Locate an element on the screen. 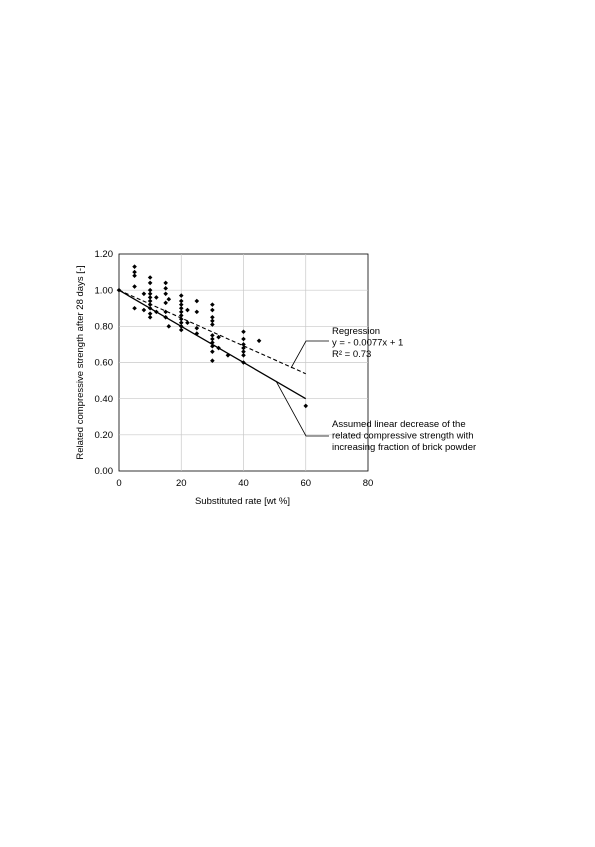 This screenshot has height=847, width=595. x-tick-label: 60 is located at coordinates (305, 483).